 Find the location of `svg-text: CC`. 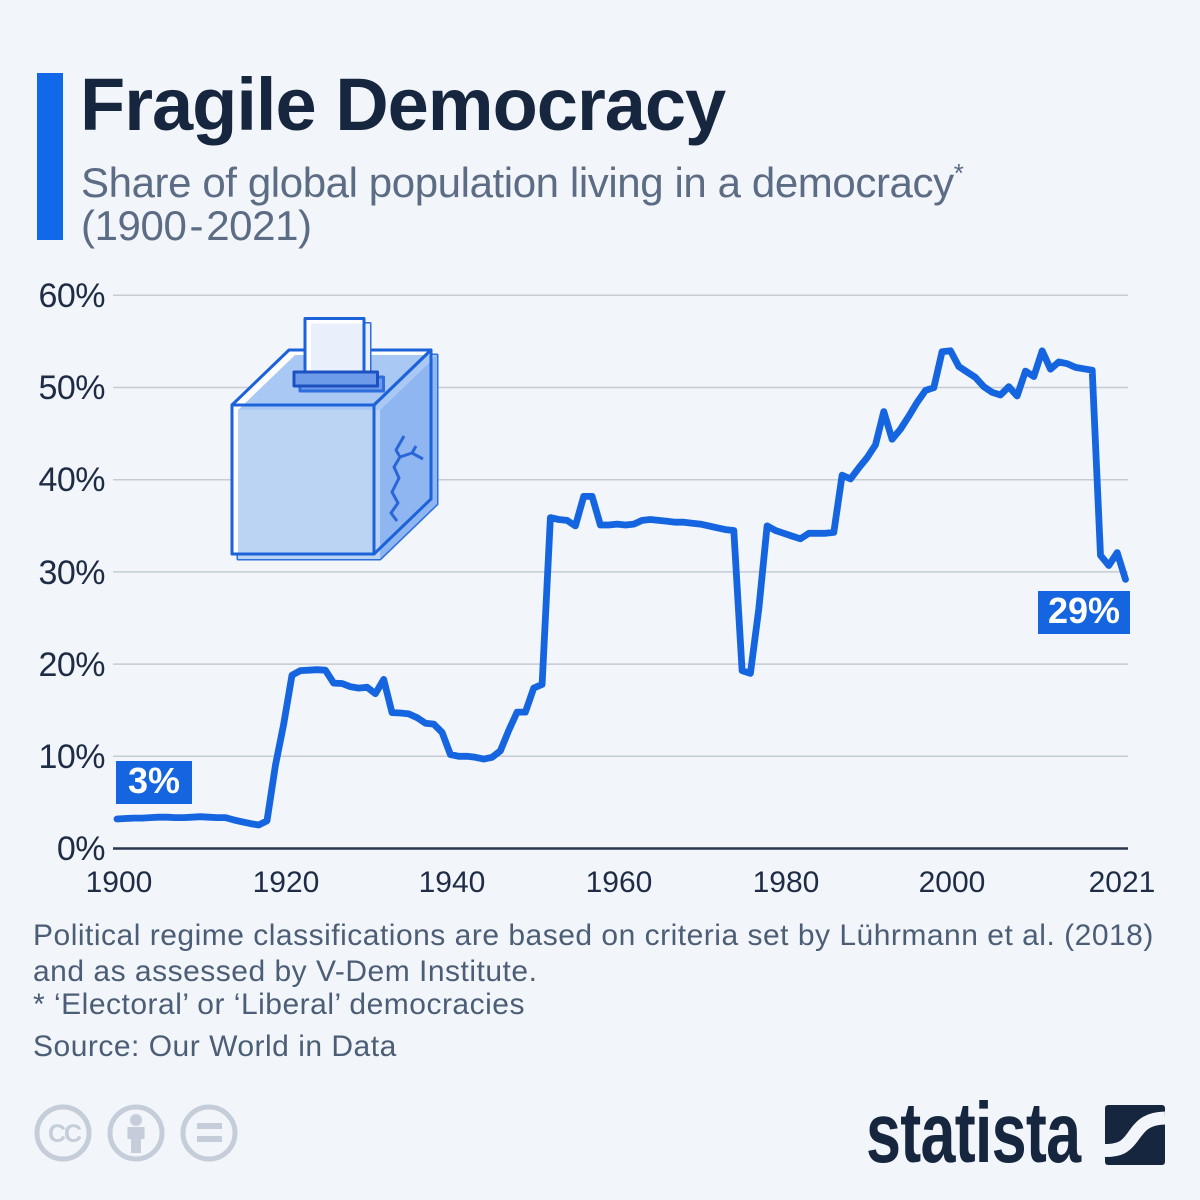

svg-text: CC is located at coordinates (65, 1134).